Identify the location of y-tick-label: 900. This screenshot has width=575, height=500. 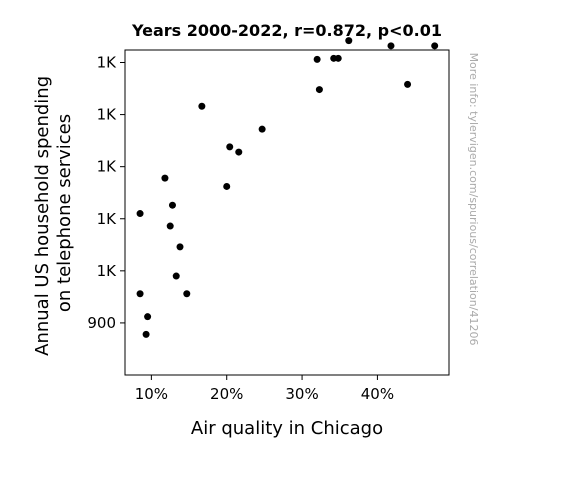
(101, 323).